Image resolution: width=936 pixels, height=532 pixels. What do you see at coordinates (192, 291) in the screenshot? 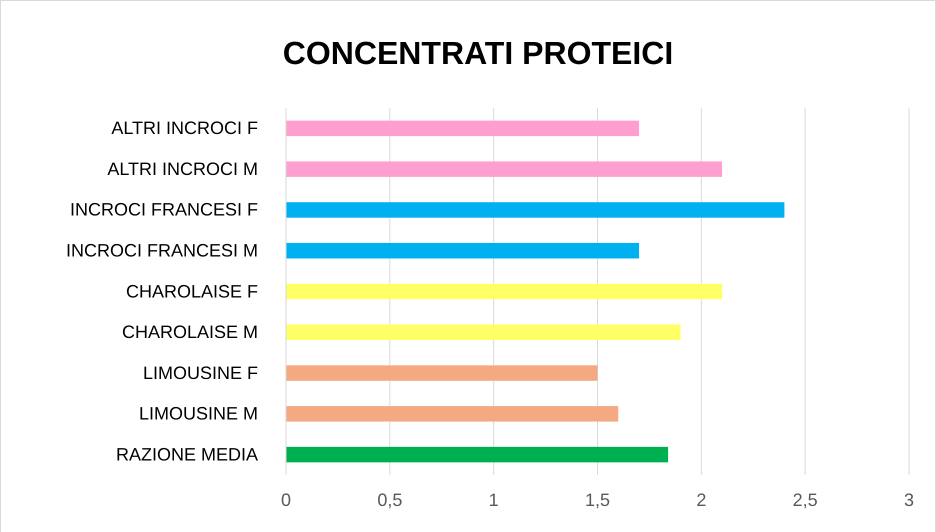
I see `y-tick-label: CHAROLAISE F` at bounding box center [192, 291].